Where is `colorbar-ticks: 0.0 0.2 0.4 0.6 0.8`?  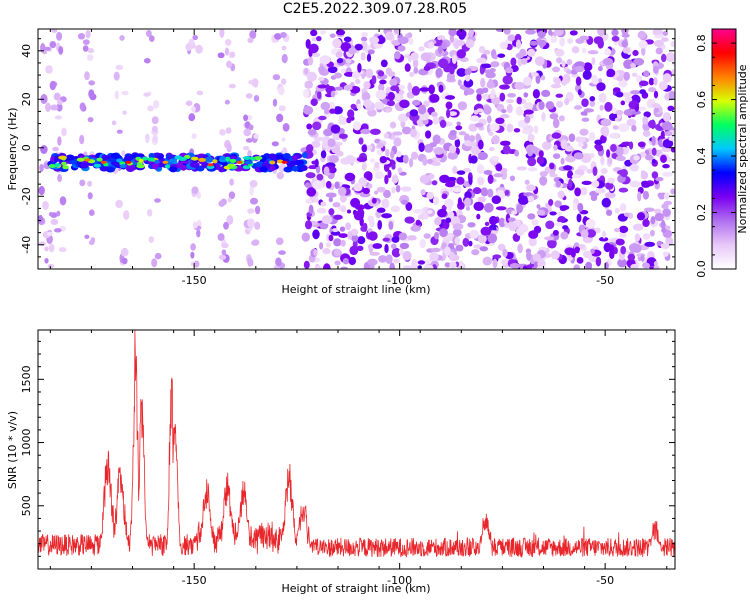 colorbar-ticks: 0.0 0.2 0.4 0.6 0.8 is located at coordinates (715, 153).